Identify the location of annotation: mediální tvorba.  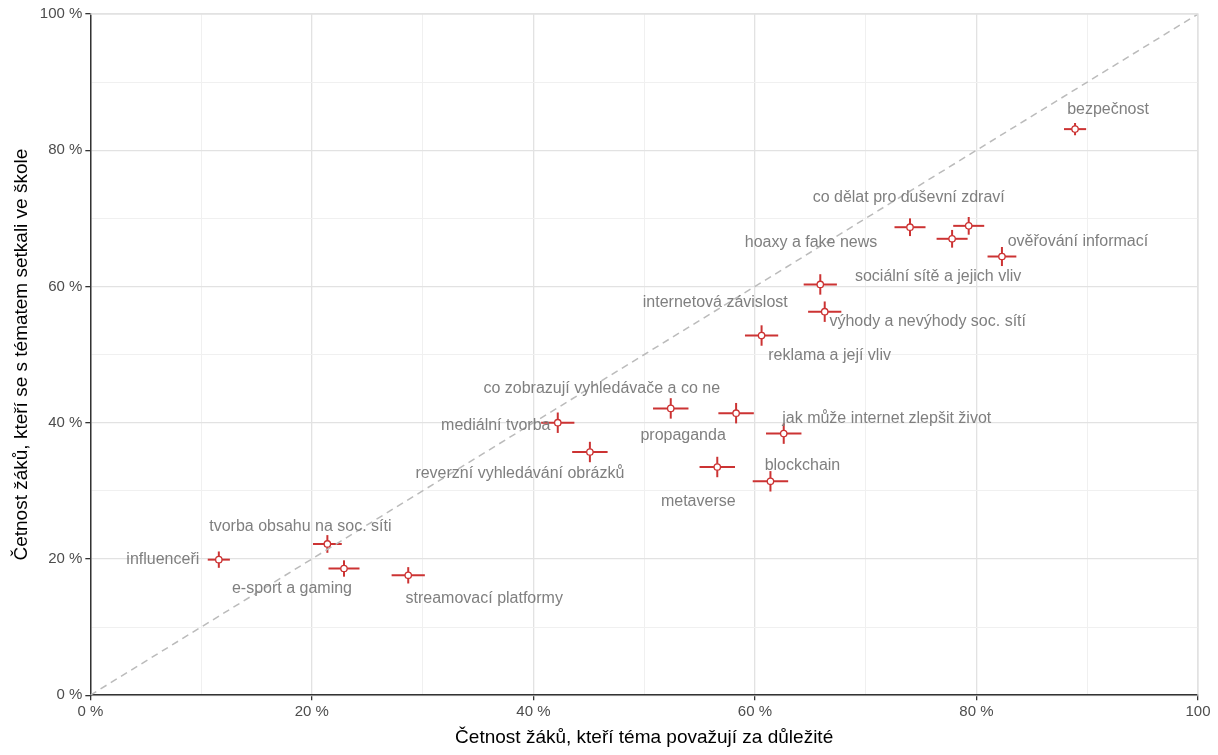
(496, 425).